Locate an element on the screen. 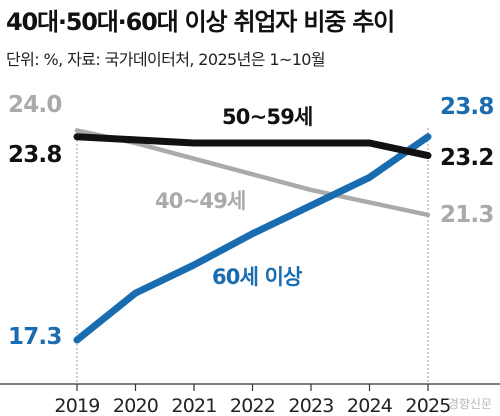  data-label-end_label-1: 21.3 is located at coordinates (467, 215).